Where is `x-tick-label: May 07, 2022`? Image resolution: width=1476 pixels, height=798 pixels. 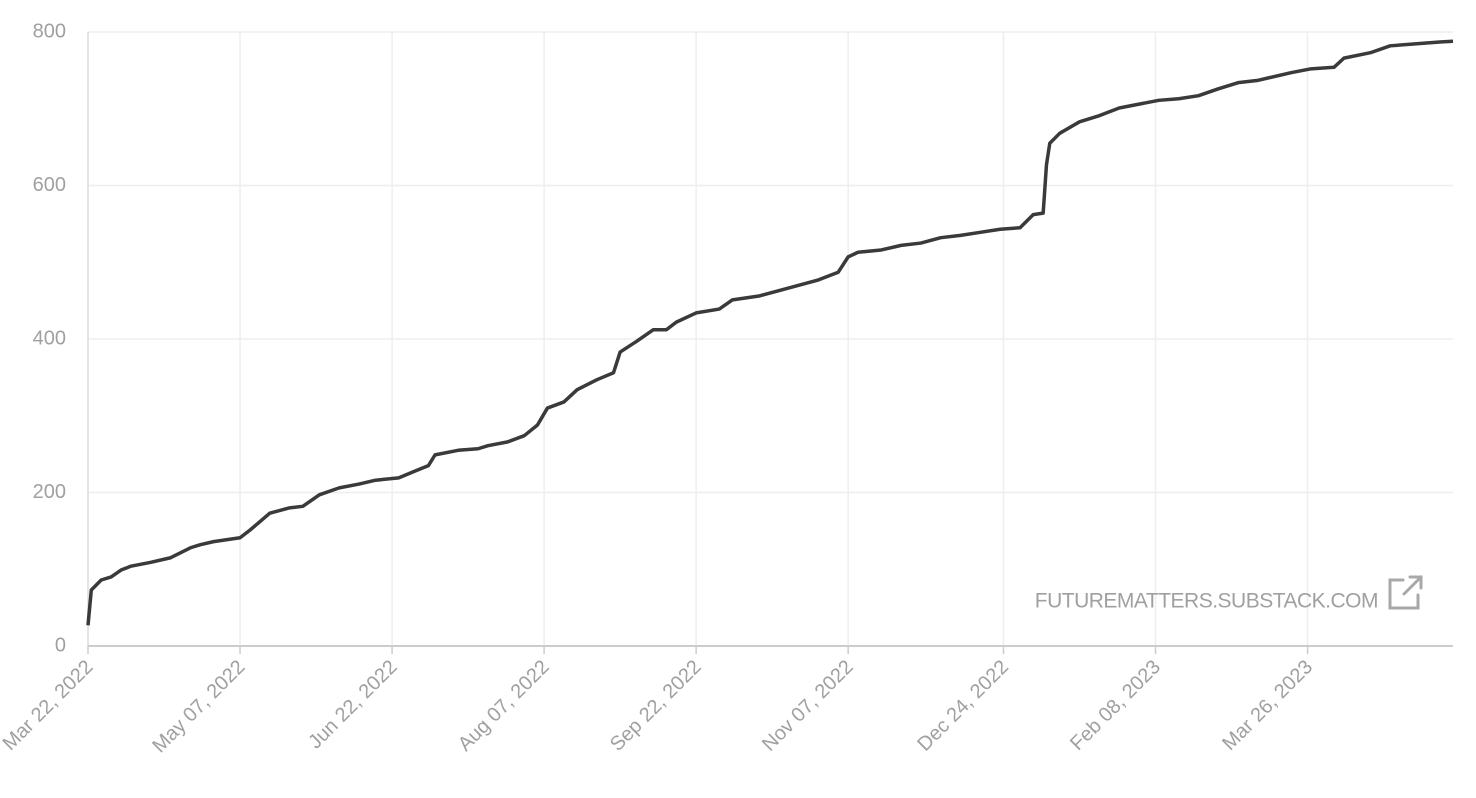 x-tick-label: May 07, 2022 is located at coordinates (198, 706).